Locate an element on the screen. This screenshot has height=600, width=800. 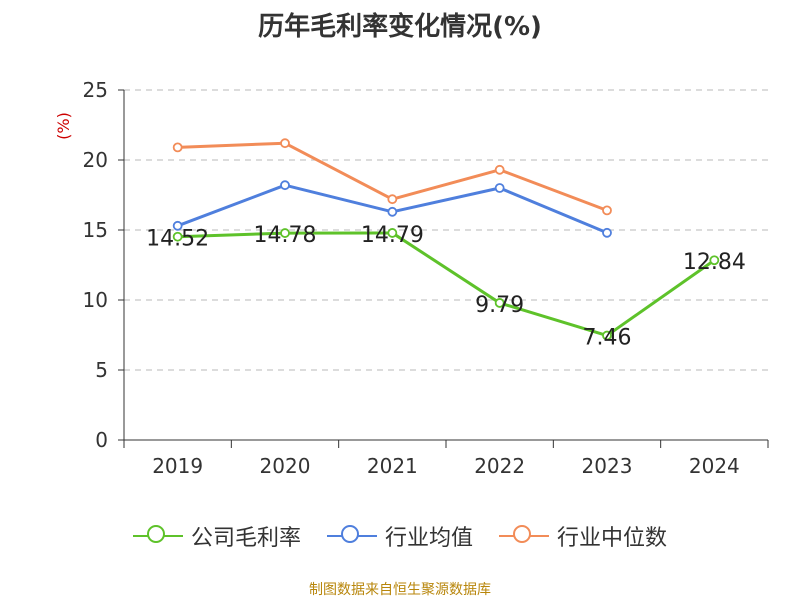
data-label: 7.46 is located at coordinates (607, 338).